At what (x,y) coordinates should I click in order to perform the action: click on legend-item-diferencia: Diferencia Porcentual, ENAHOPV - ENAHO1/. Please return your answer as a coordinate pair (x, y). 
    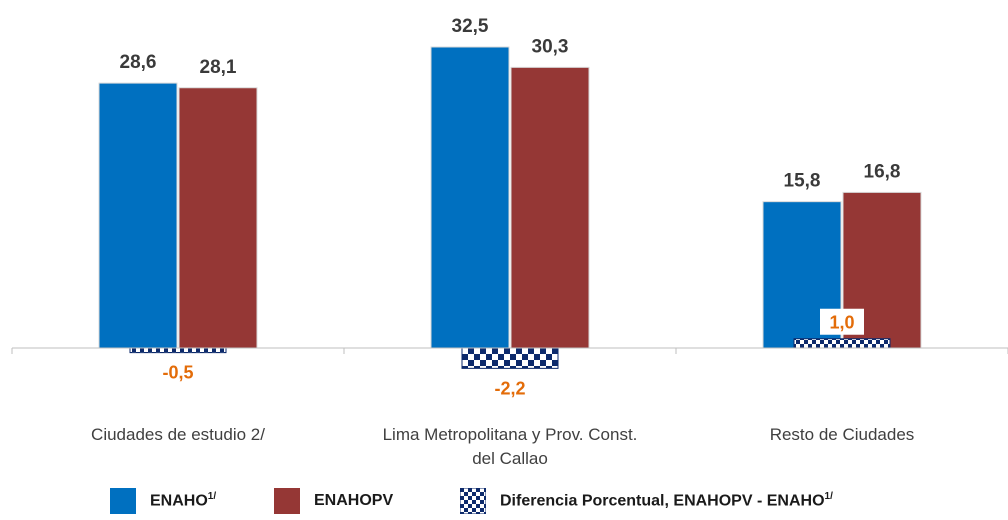
    Looking at the image, I should click on (646, 501).